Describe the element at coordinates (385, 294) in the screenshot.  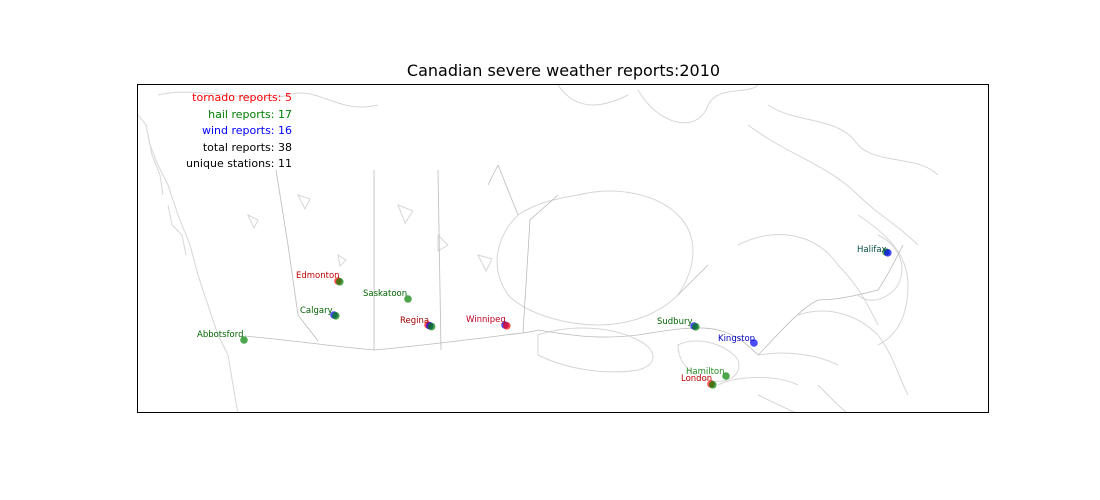
I see `station-label: Saskatoon` at that location.